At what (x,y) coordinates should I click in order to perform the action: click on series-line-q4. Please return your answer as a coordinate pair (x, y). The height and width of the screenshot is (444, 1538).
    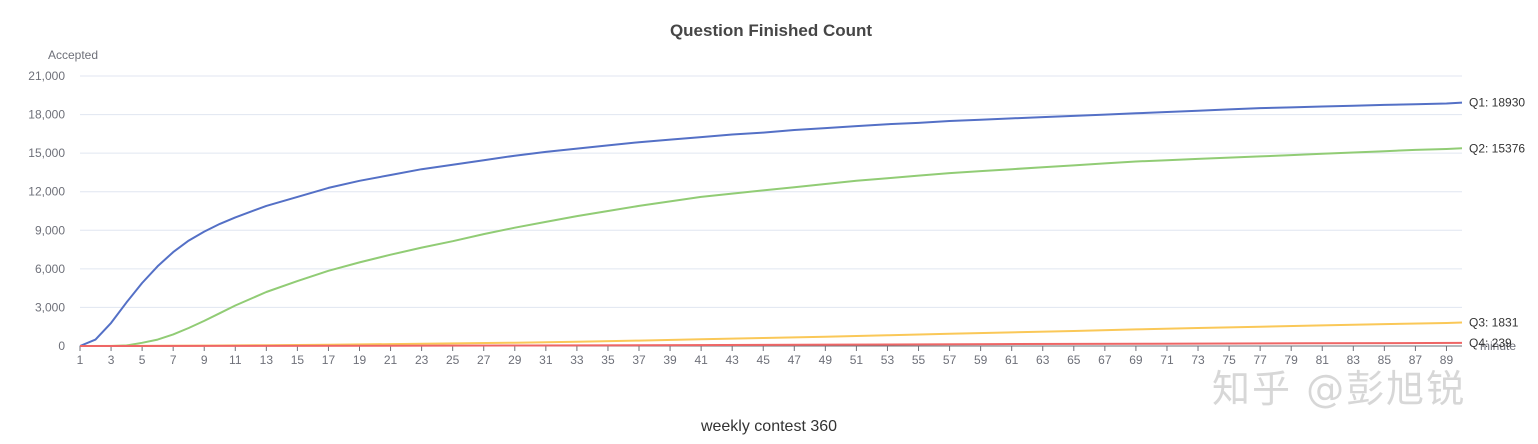
    Looking at the image, I should click on (771, 344).